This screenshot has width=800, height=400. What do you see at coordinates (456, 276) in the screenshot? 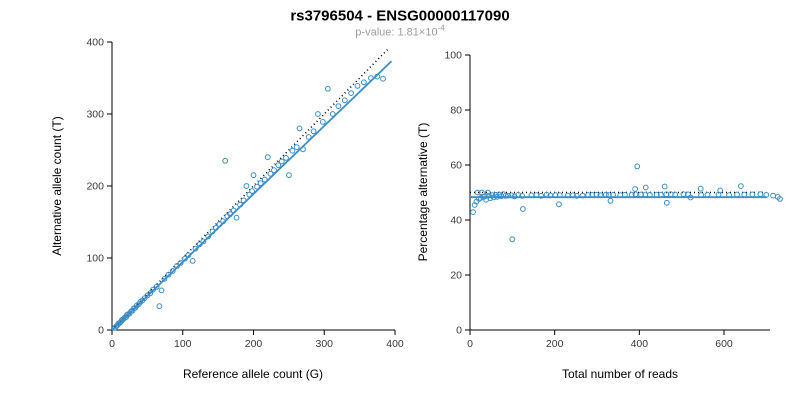
I see `svg-text: 20` at bounding box center [456, 276].